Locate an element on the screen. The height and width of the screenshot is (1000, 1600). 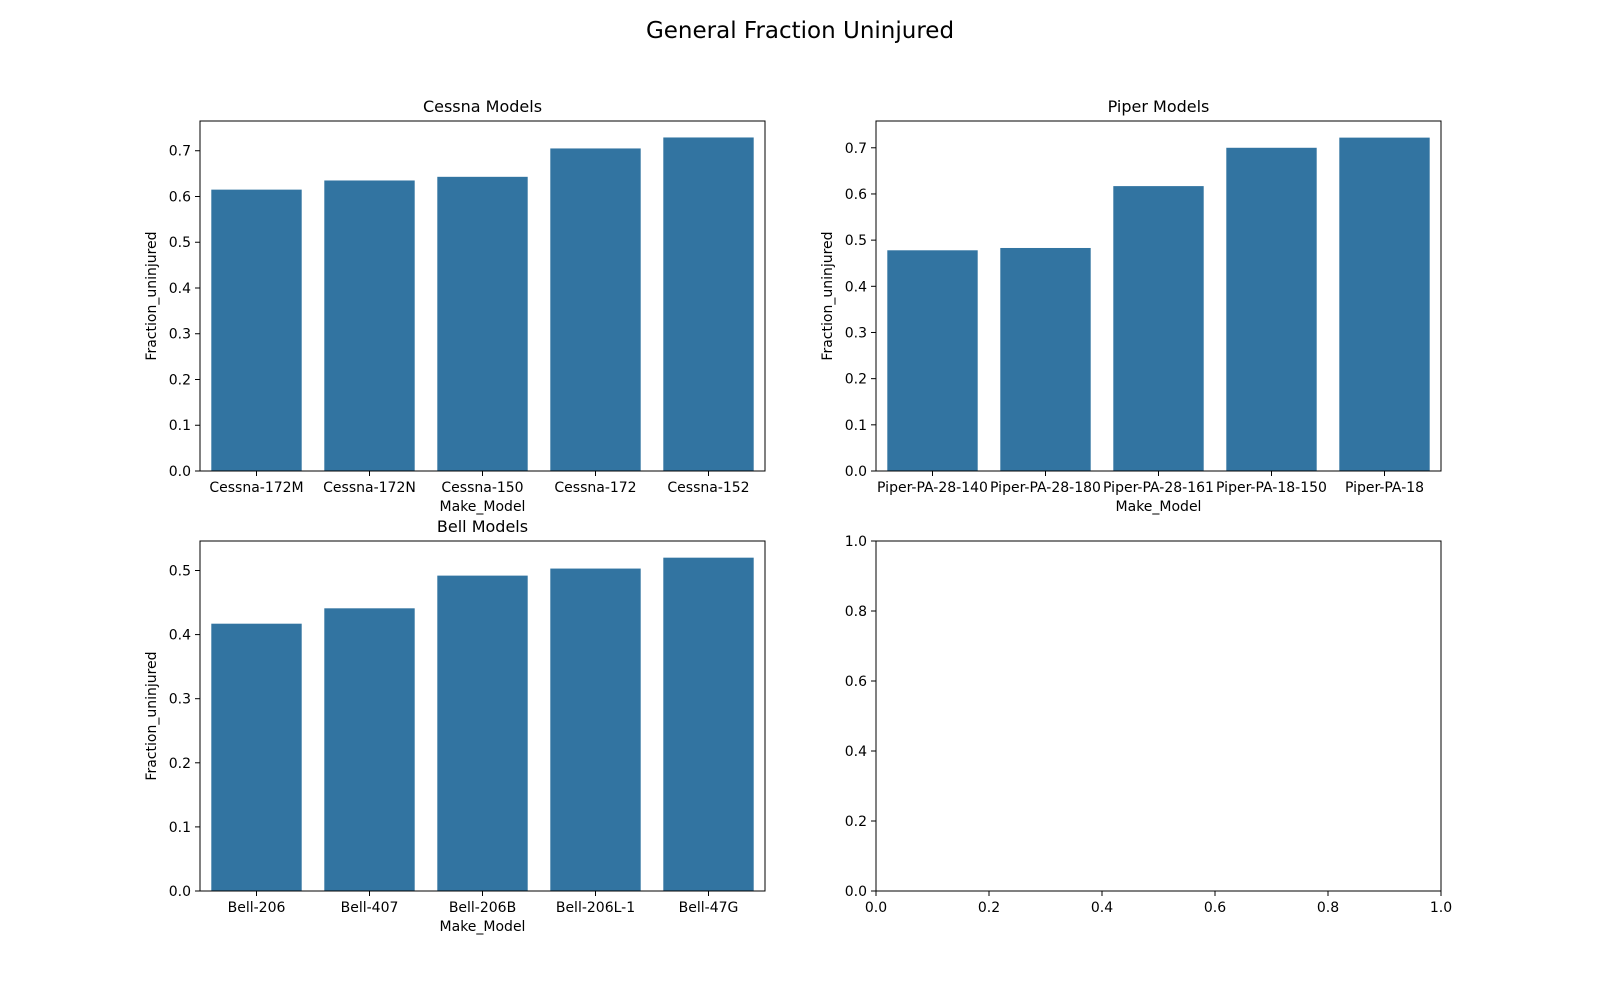
y-tick-label: 1.0 is located at coordinates (856, 542).